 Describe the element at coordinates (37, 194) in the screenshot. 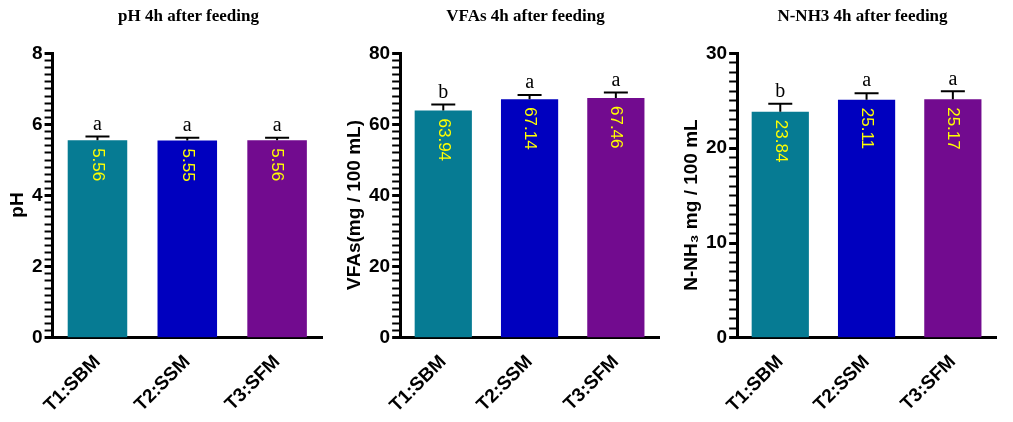

I see `y-tick-label: 4` at that location.